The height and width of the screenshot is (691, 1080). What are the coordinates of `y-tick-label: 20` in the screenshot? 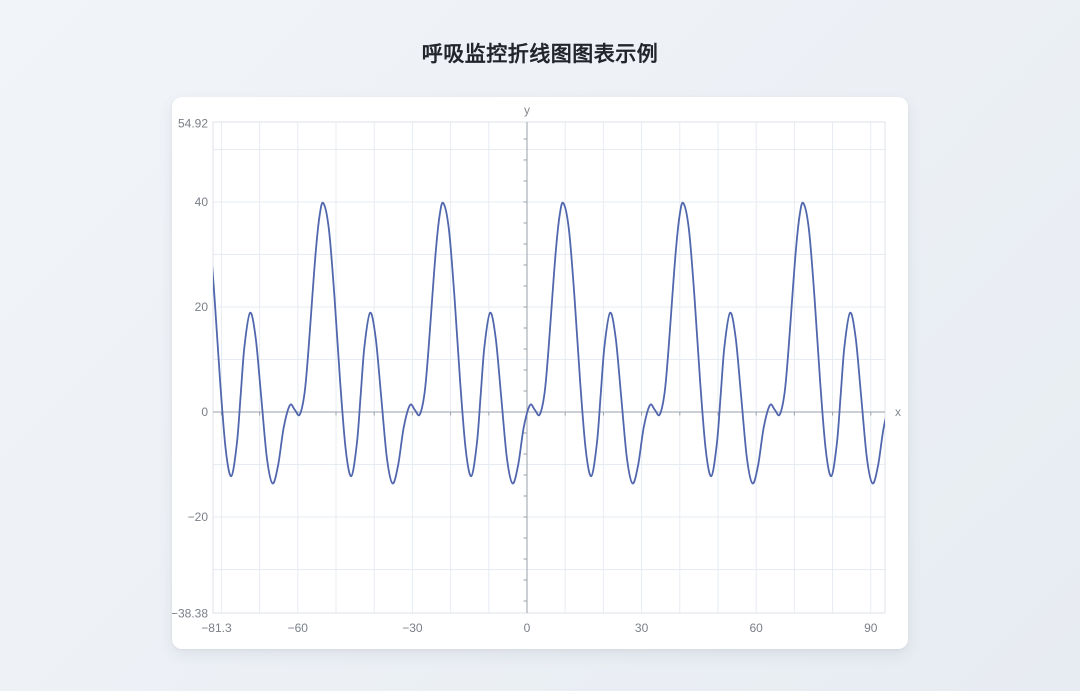 It's located at (202, 307).